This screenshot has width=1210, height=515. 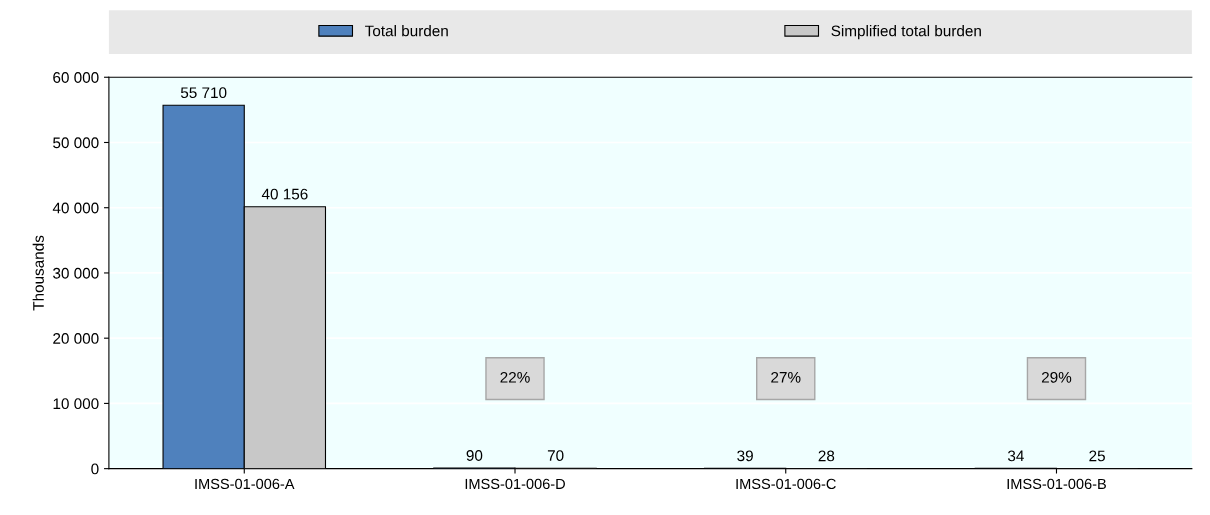 What do you see at coordinates (1097, 456) in the screenshot?
I see `data-label: 25` at bounding box center [1097, 456].